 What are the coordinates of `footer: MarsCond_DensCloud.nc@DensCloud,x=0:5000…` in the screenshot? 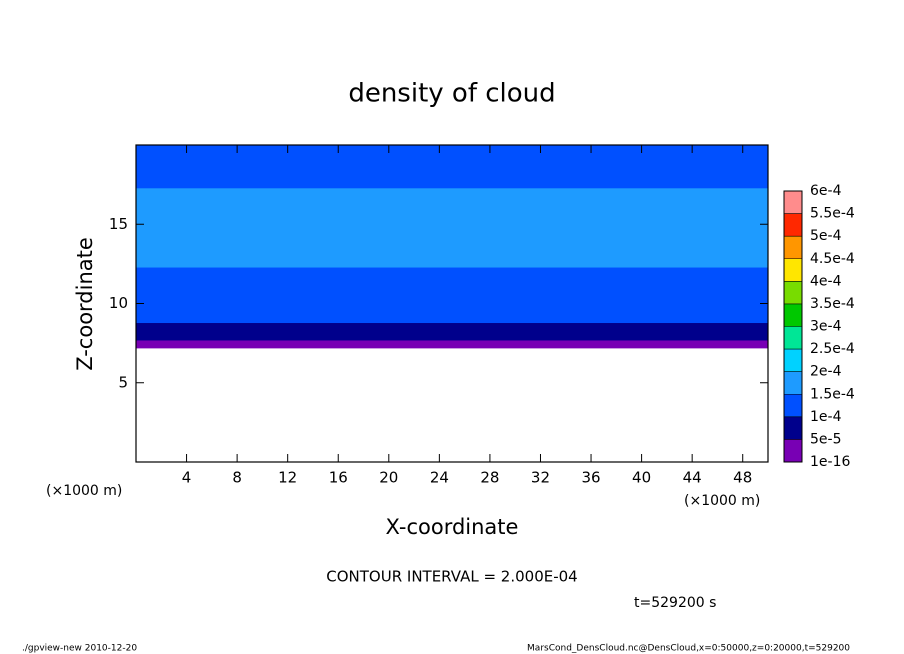 It's located at (688, 649).